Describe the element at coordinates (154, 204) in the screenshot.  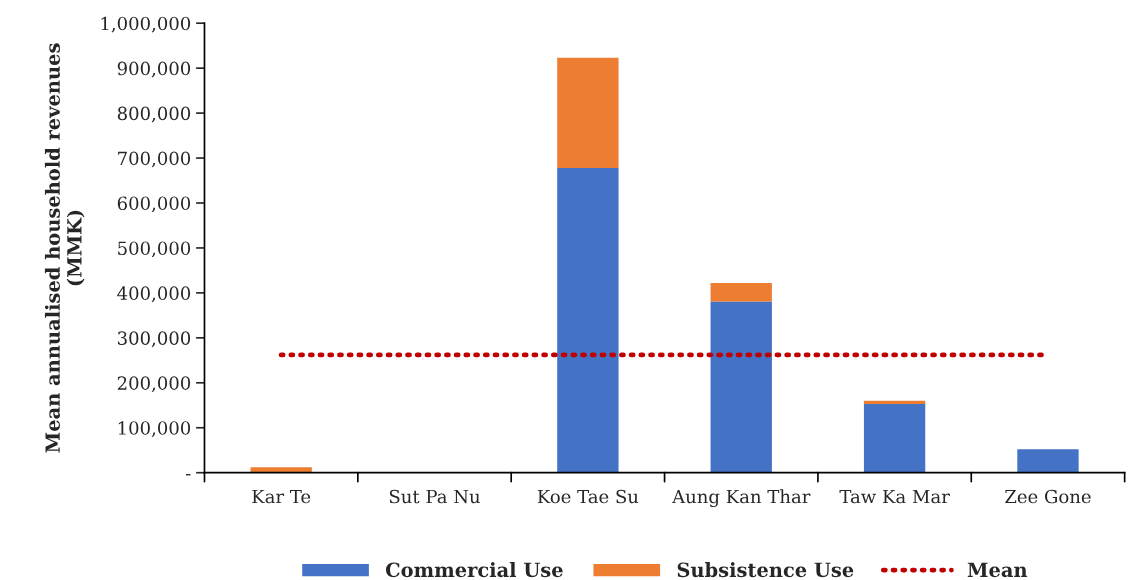
I see `y-tick-label: 600,000` at that location.